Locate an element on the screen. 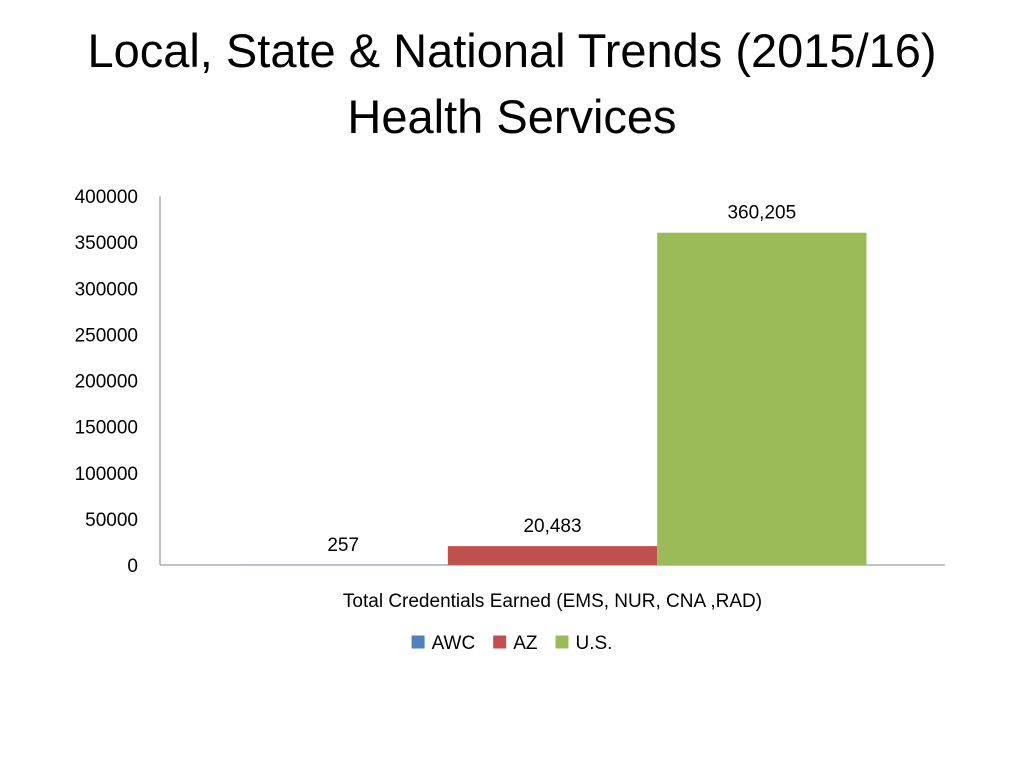 Image resolution: width=1024 pixels, height=768 pixels. y-tick-label: 300000 is located at coordinates (106, 289).